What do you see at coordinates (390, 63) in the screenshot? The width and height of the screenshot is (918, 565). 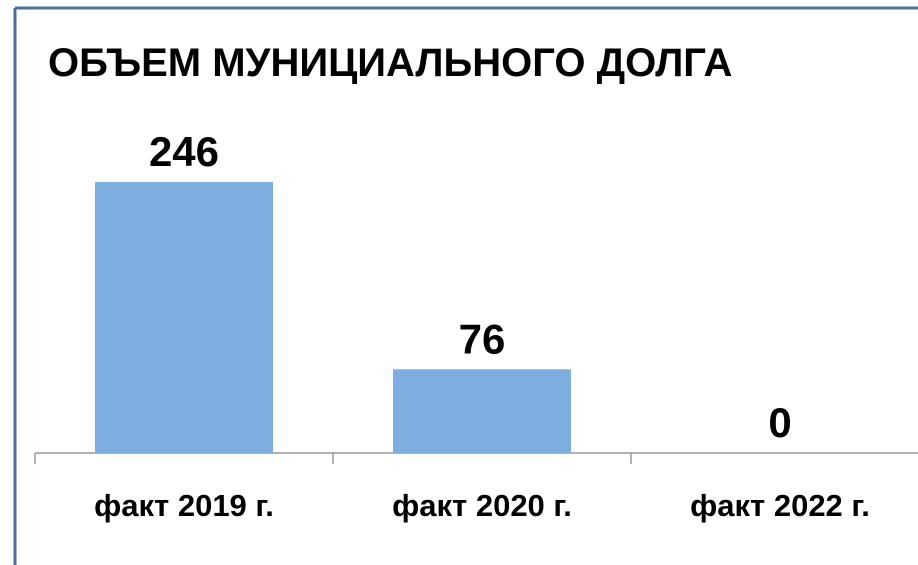 I see `chart-title: ОБЪЕМ МУНИЦИАЛЬНОГО ДОЛГА` at bounding box center [390, 63].